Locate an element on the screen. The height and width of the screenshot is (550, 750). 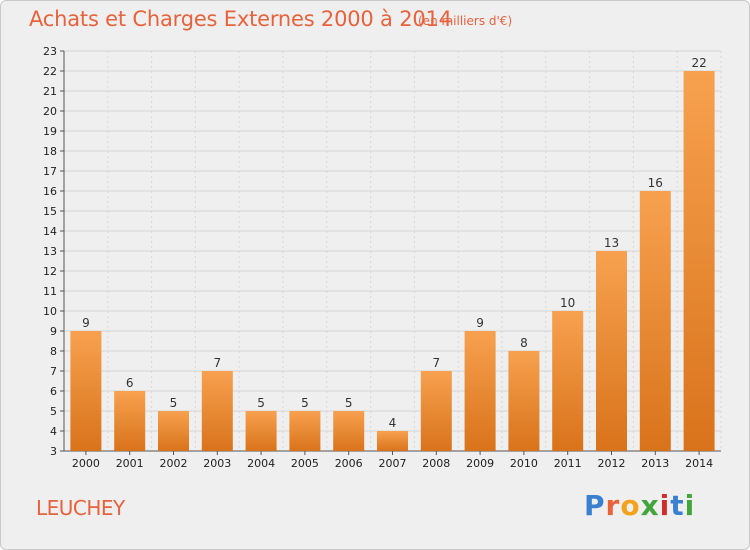
y-tick-label: 18 is located at coordinates (50, 151).